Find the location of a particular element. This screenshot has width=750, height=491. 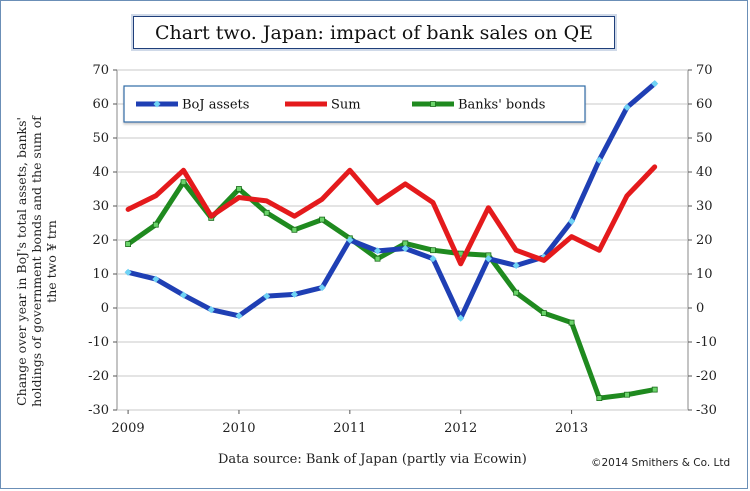

y-tick-label-left: 20 is located at coordinates (100, 240).